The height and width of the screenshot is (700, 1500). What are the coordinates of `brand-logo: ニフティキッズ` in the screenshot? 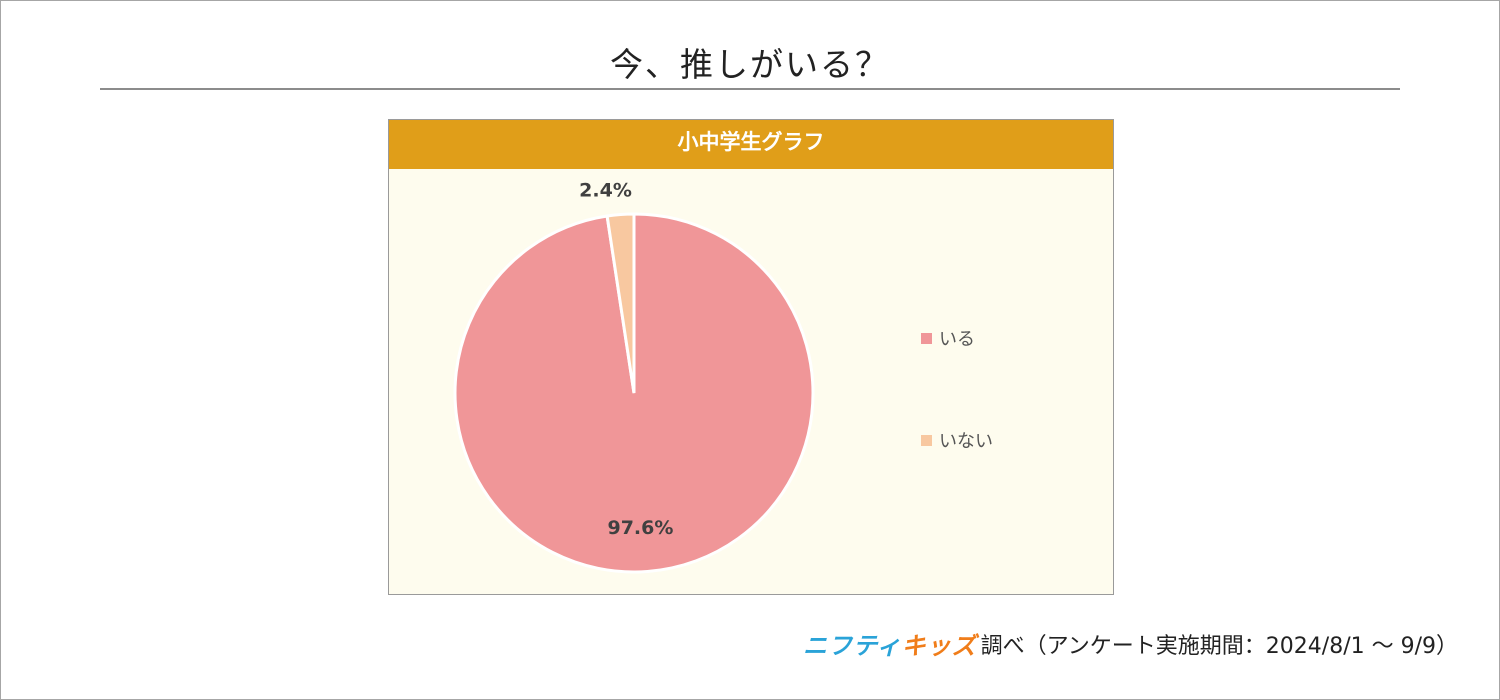 It's located at (890, 643).